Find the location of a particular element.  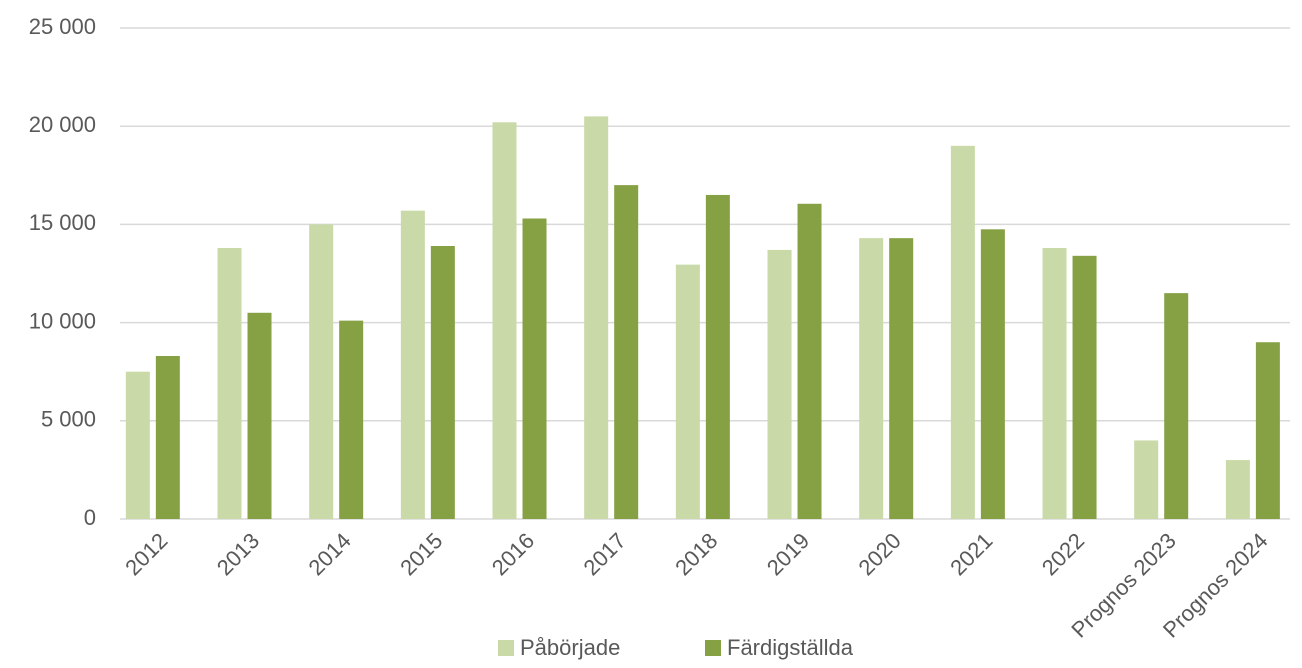

x-tick-label: 2016 is located at coordinates (513, 554).